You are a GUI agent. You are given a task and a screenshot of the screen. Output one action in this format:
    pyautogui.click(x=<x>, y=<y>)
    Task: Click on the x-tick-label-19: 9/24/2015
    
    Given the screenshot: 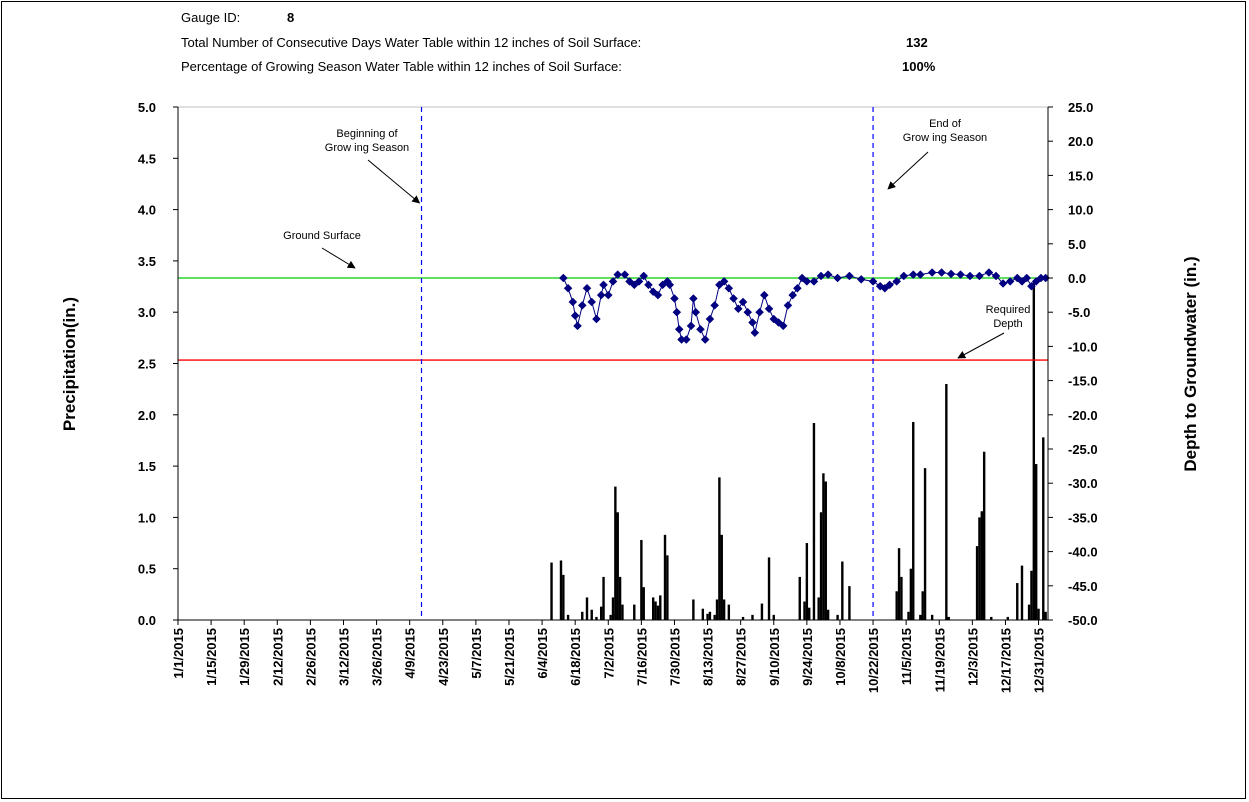 What is the action you would take?
    pyautogui.click(x=807, y=657)
    